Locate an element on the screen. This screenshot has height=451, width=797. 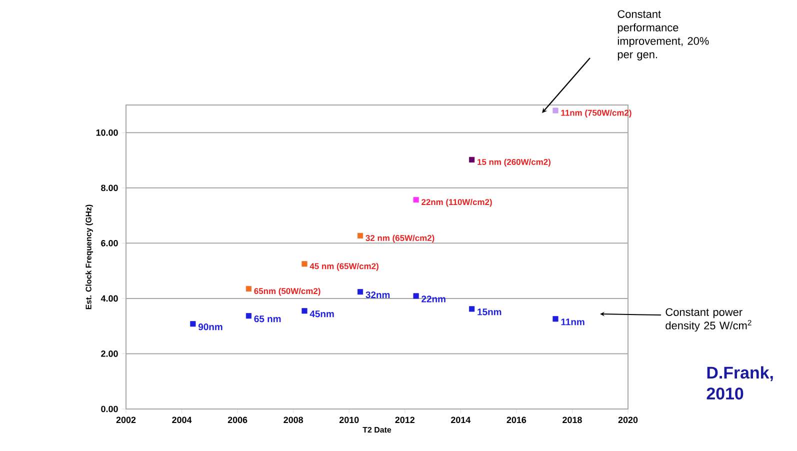
x-tick-label: 2010 is located at coordinates (349, 420).